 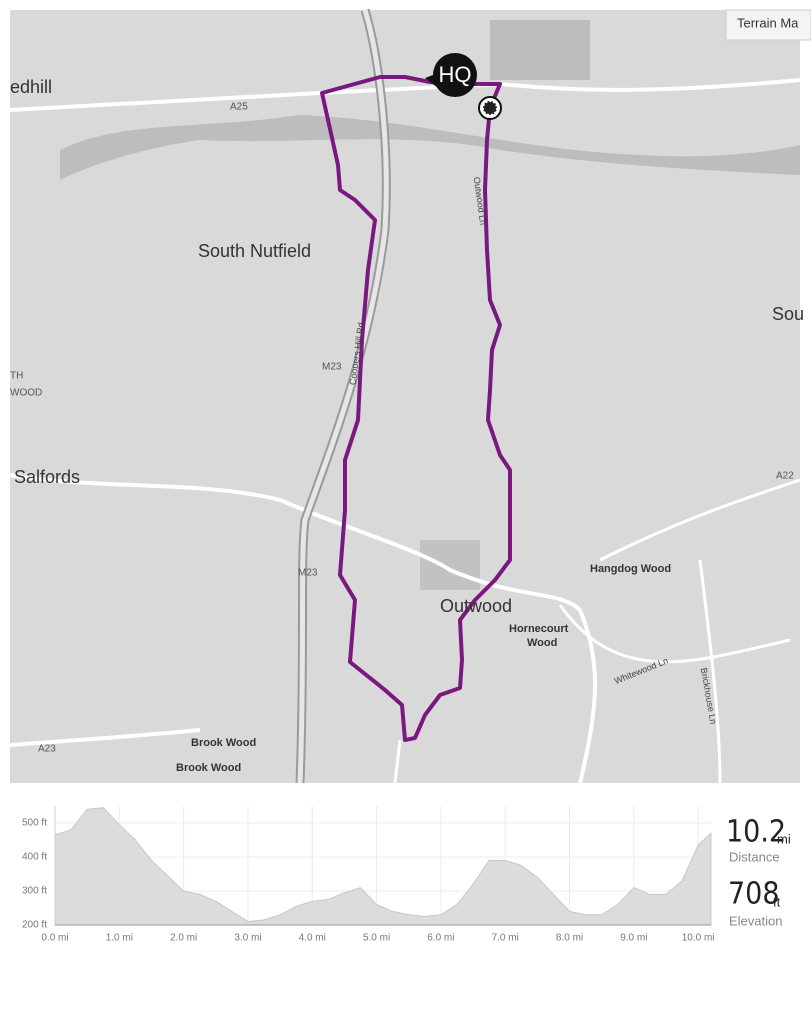 I want to click on place-label: Salfords, so click(x=47, y=477).